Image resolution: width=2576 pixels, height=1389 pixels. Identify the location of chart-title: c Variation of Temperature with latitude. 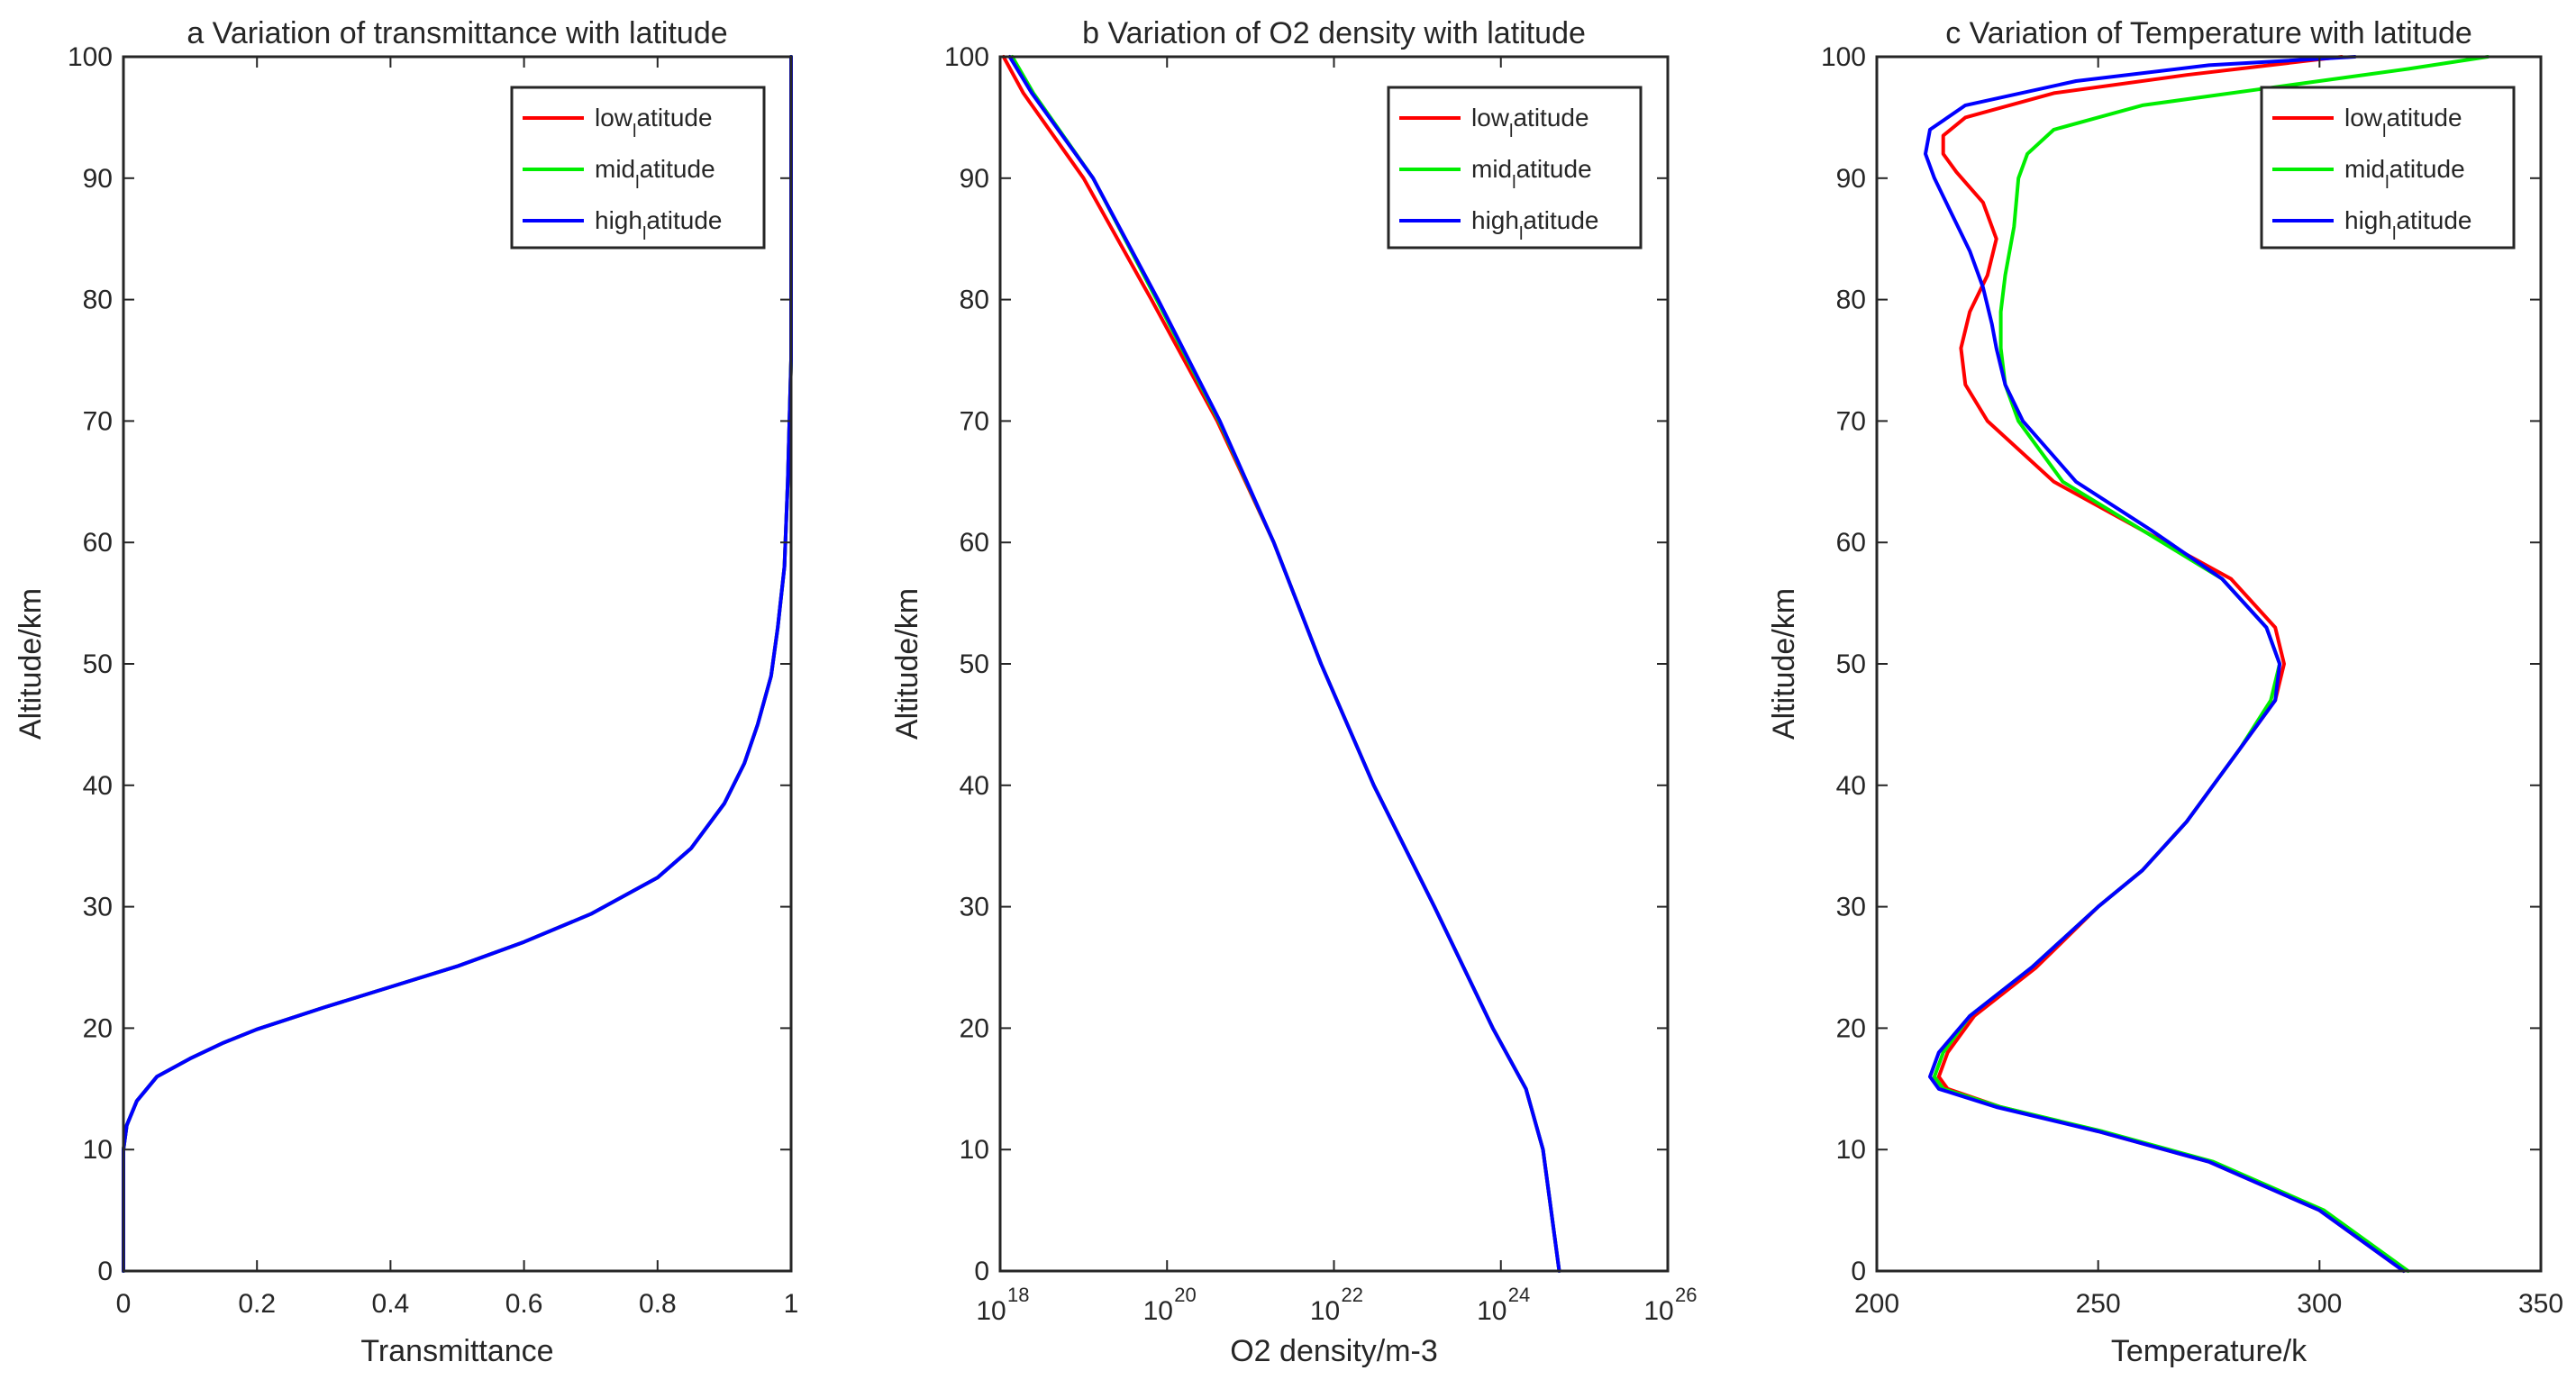
(2208, 33).